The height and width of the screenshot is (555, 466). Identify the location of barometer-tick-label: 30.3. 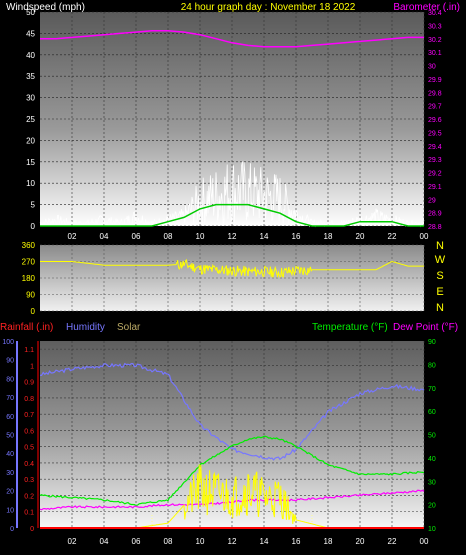
(435, 26).